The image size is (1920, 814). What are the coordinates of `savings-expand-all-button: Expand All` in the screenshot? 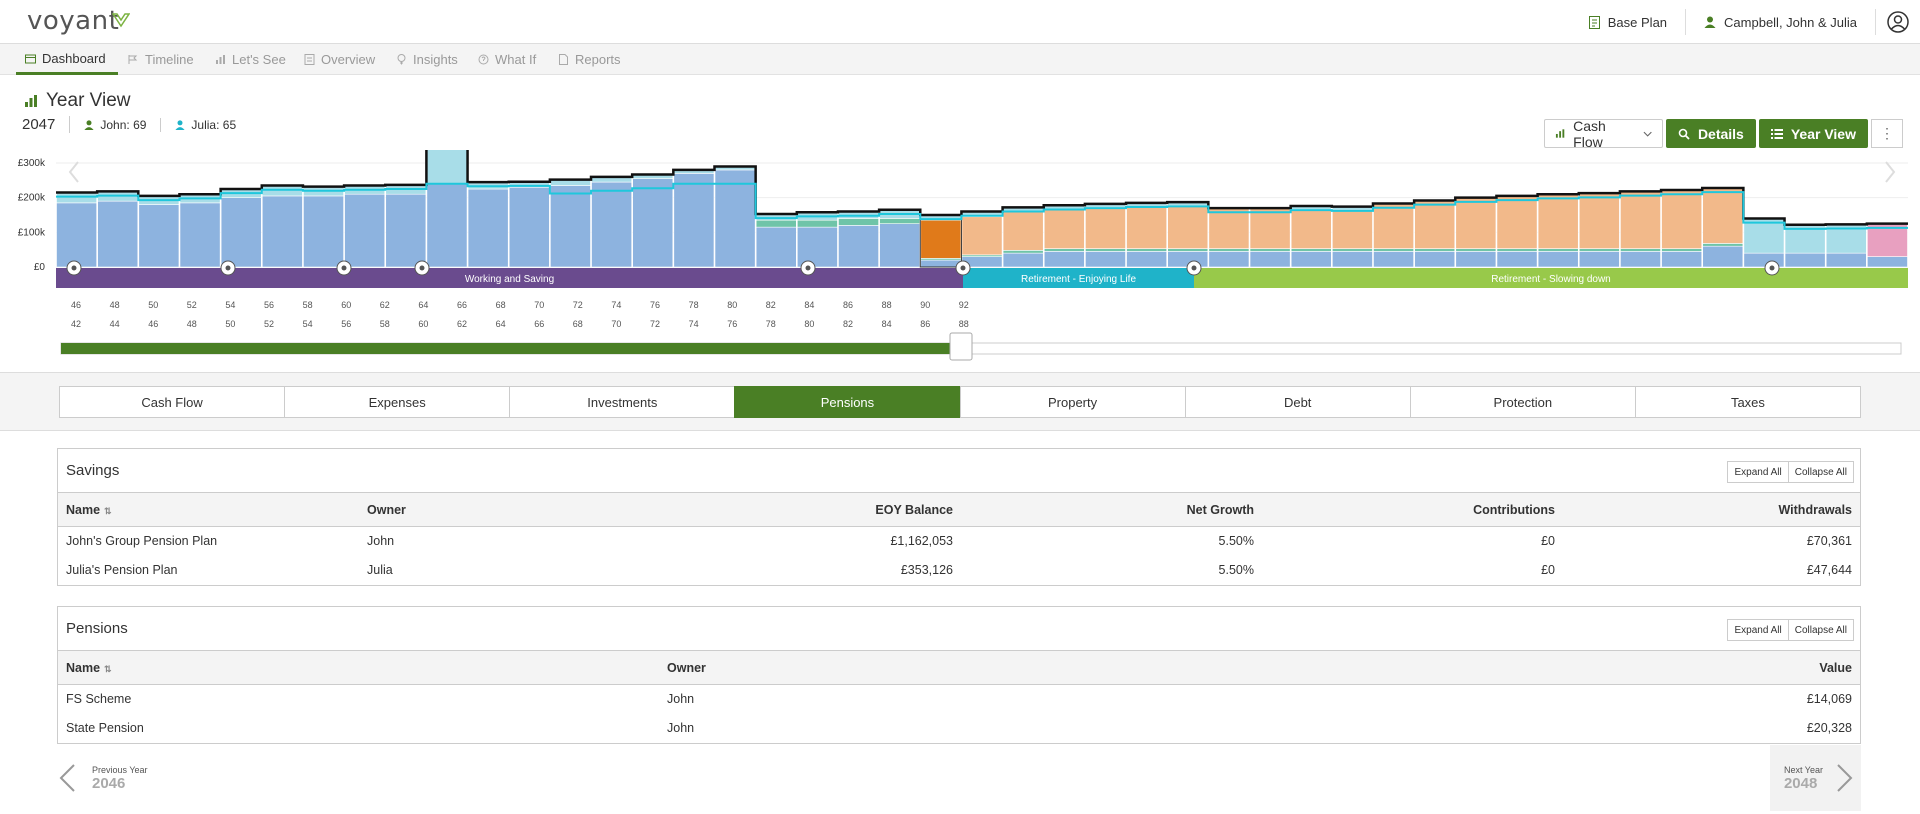 It's located at (1758, 472).